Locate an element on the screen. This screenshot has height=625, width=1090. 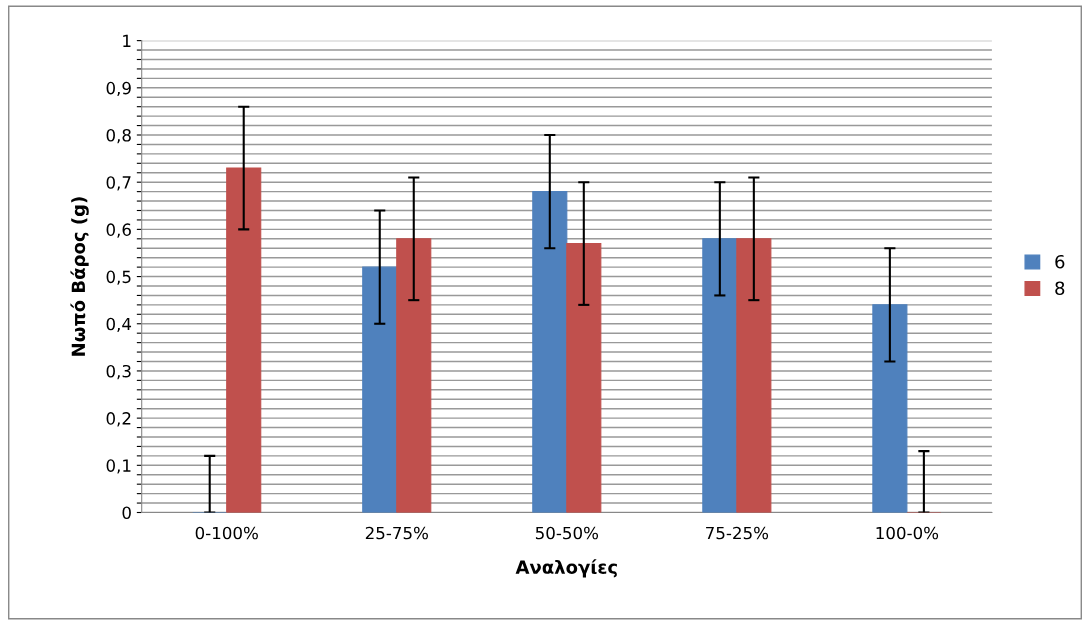
y-axis-title: Νωπό Βάρος (g) is located at coordinates (79, 276).